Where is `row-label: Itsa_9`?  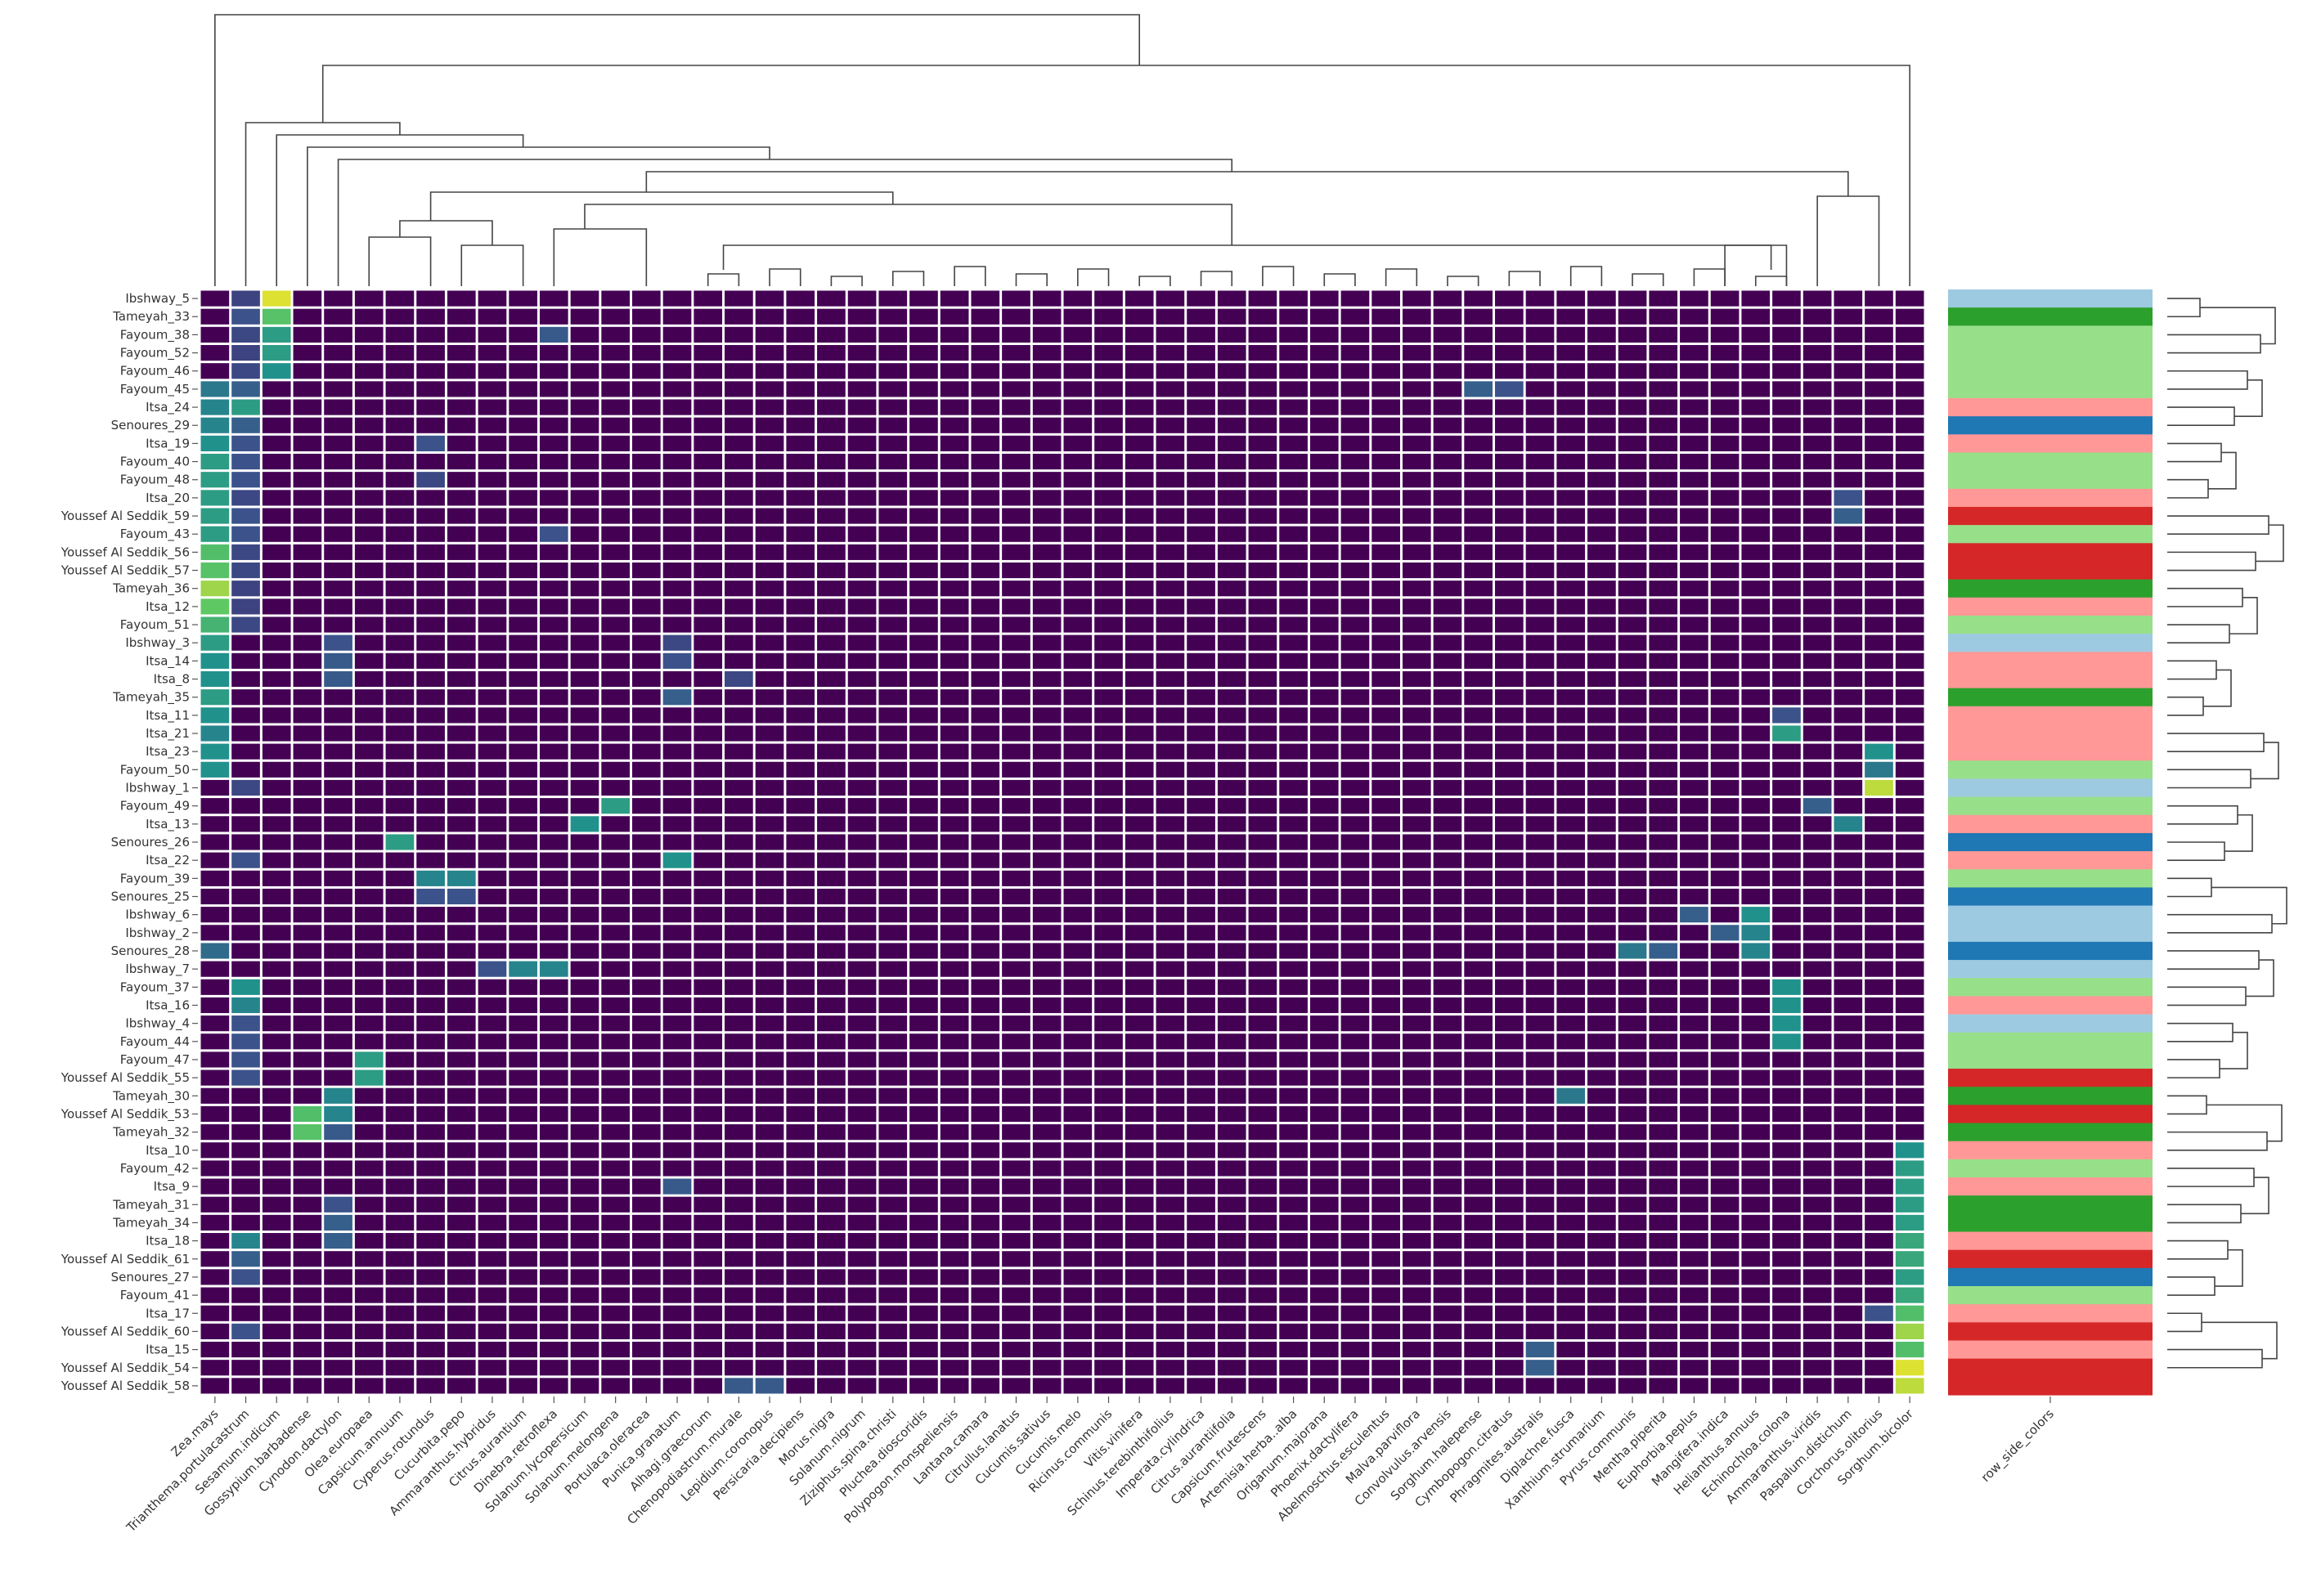
row-label: Itsa_9 is located at coordinates (172, 1187).